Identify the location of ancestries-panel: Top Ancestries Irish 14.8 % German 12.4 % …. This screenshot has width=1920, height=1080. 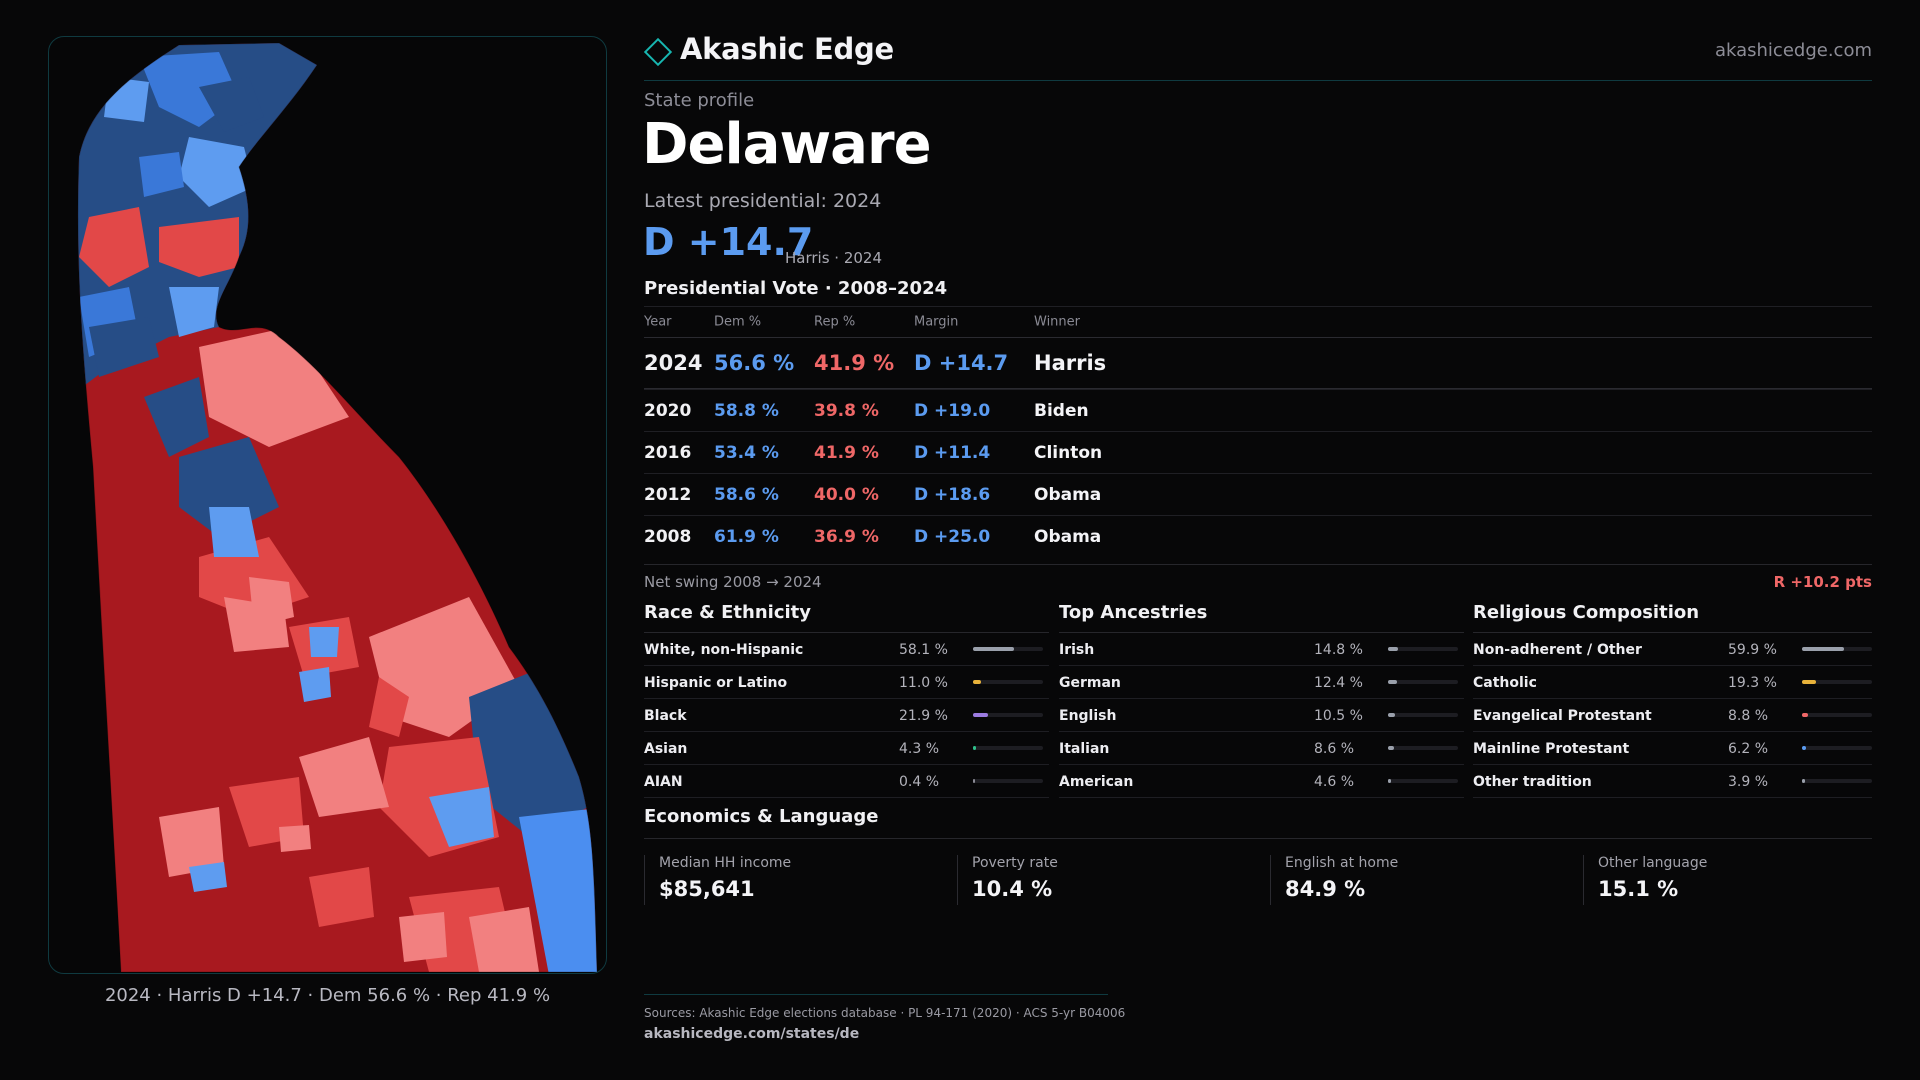
(1261, 699).